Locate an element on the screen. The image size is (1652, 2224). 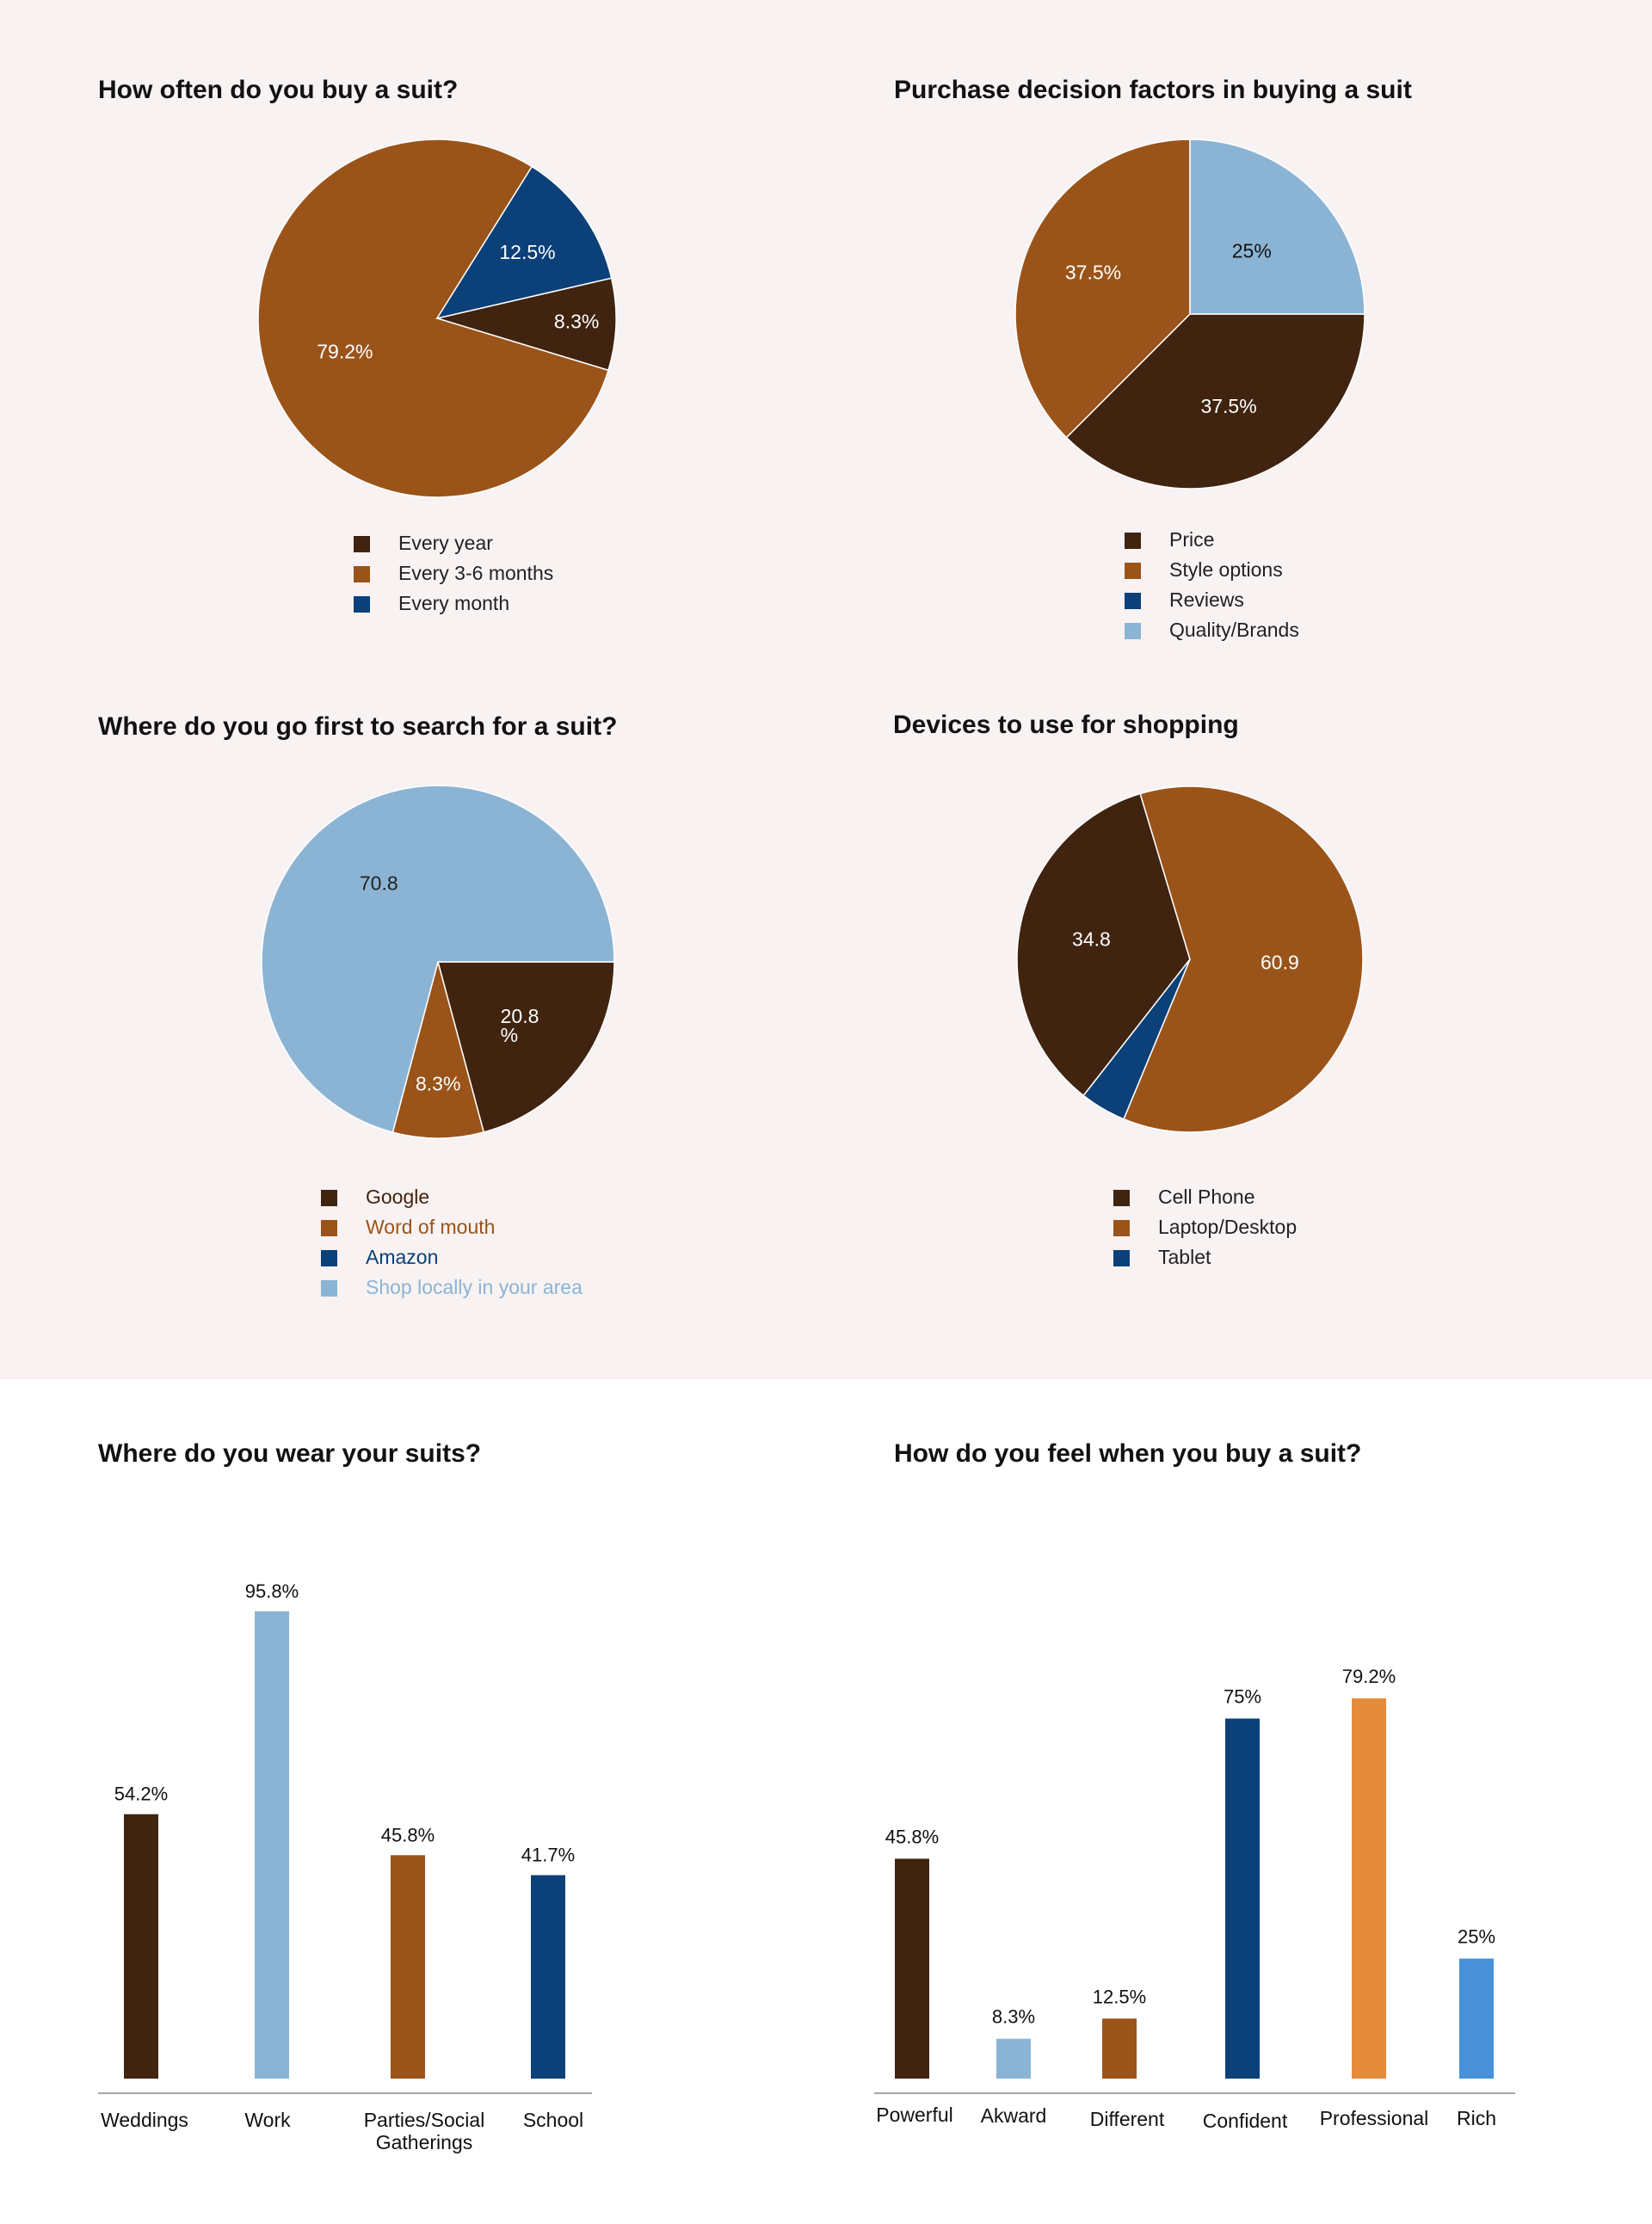
chart-legend: Every year Every 3-6 months Every month is located at coordinates (454, 573).